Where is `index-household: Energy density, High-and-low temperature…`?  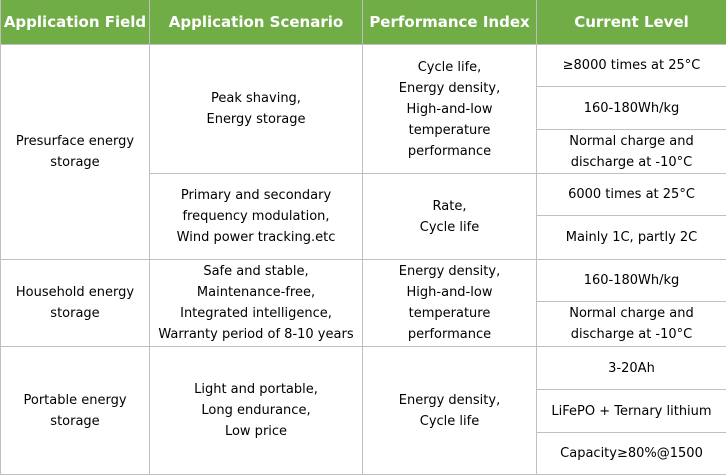
index-household: Energy density, High-and-low temperature… is located at coordinates (449, 303).